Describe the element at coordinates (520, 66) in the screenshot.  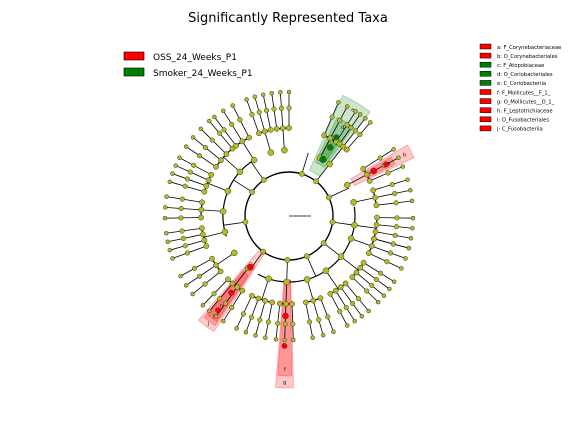
I see `taxa-legend-label-c: c: F_Atopobiaceae` at that location.